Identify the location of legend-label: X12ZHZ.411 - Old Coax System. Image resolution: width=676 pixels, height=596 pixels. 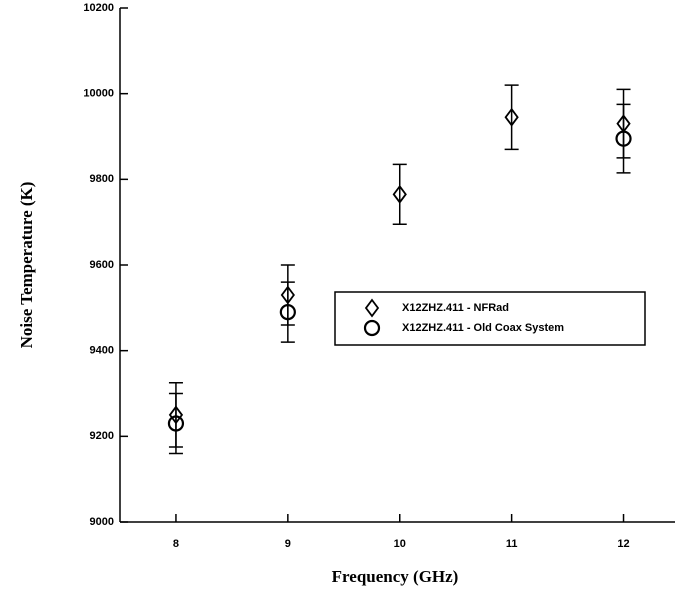
(483, 328).